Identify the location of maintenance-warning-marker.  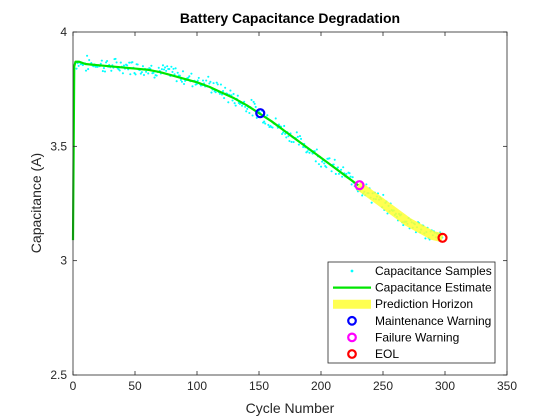
(260, 113).